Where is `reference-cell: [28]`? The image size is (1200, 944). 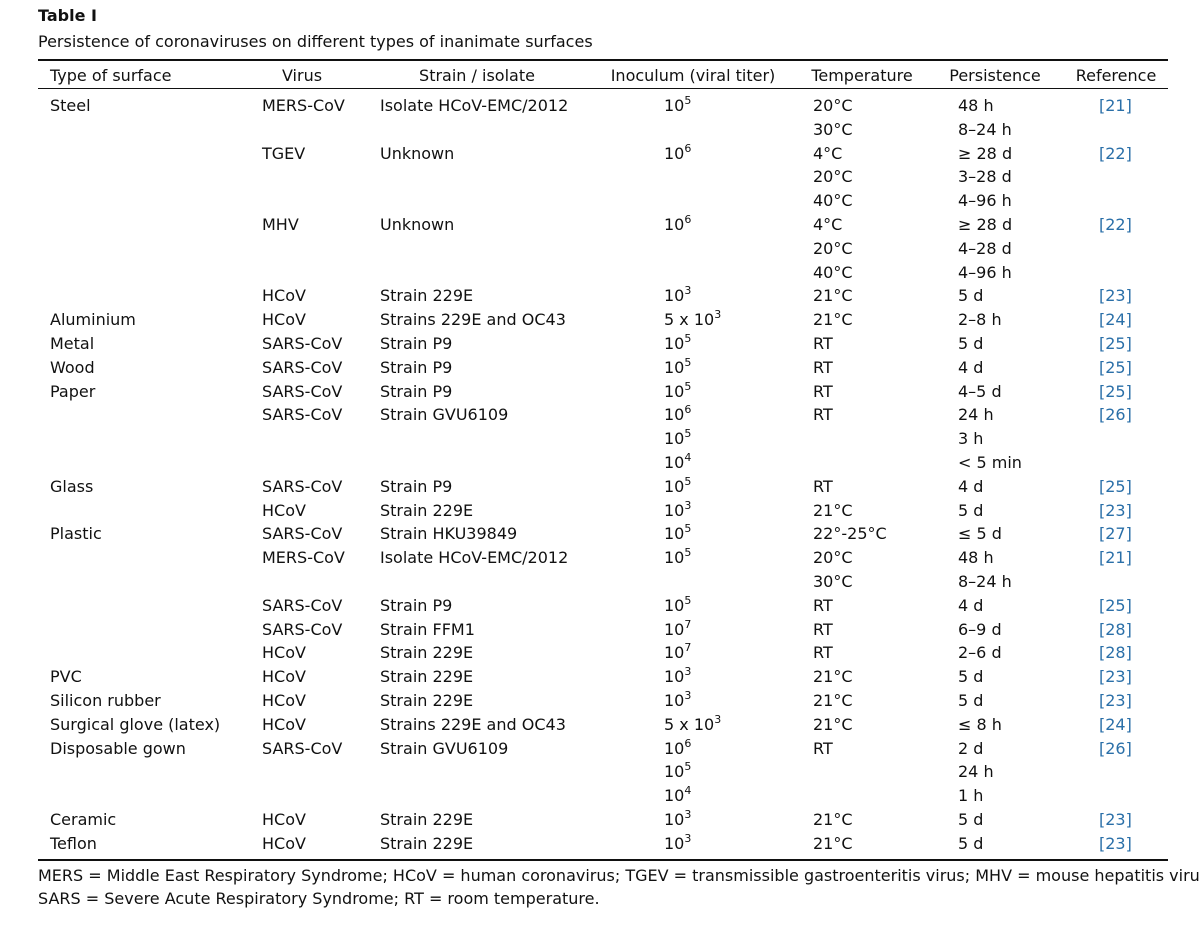 reference-cell: [28] is located at coordinates (1115, 629).